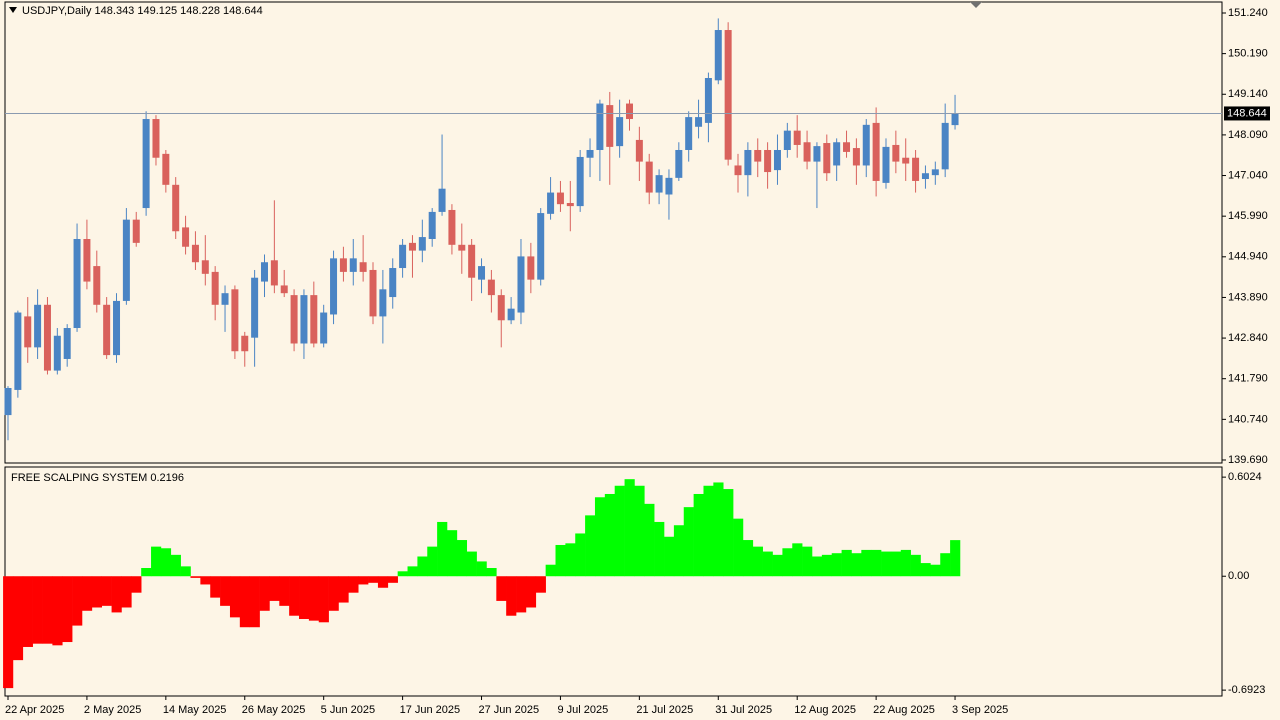 The height and width of the screenshot is (720, 1280). Describe the element at coordinates (976, 5) in the screenshot. I see `shift-marker` at that location.